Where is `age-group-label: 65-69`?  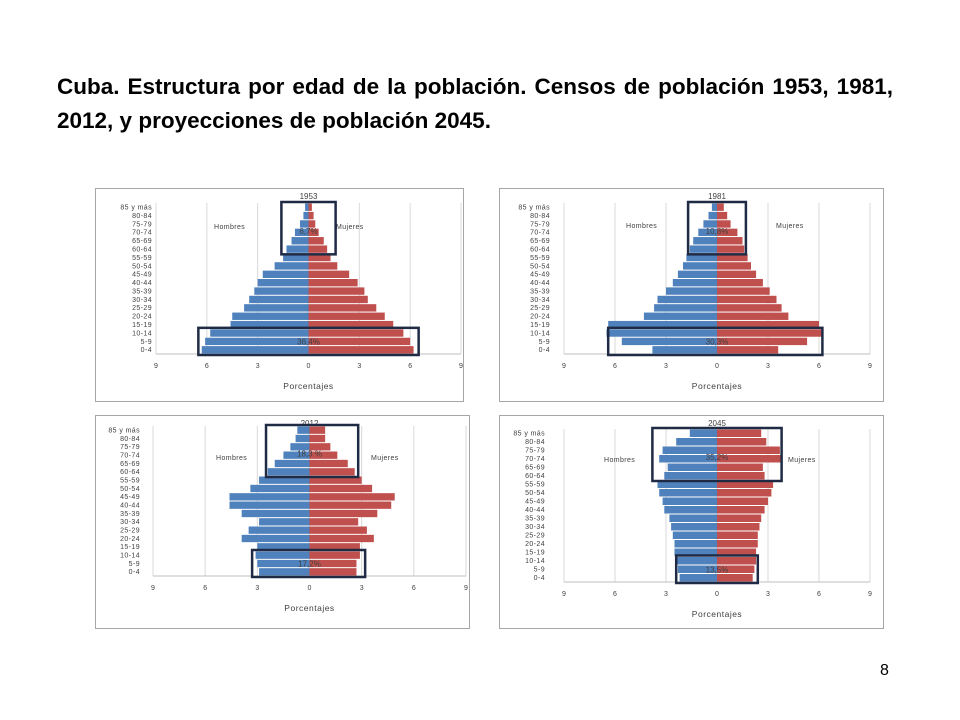
age-group-label: 65-69 is located at coordinates (535, 468).